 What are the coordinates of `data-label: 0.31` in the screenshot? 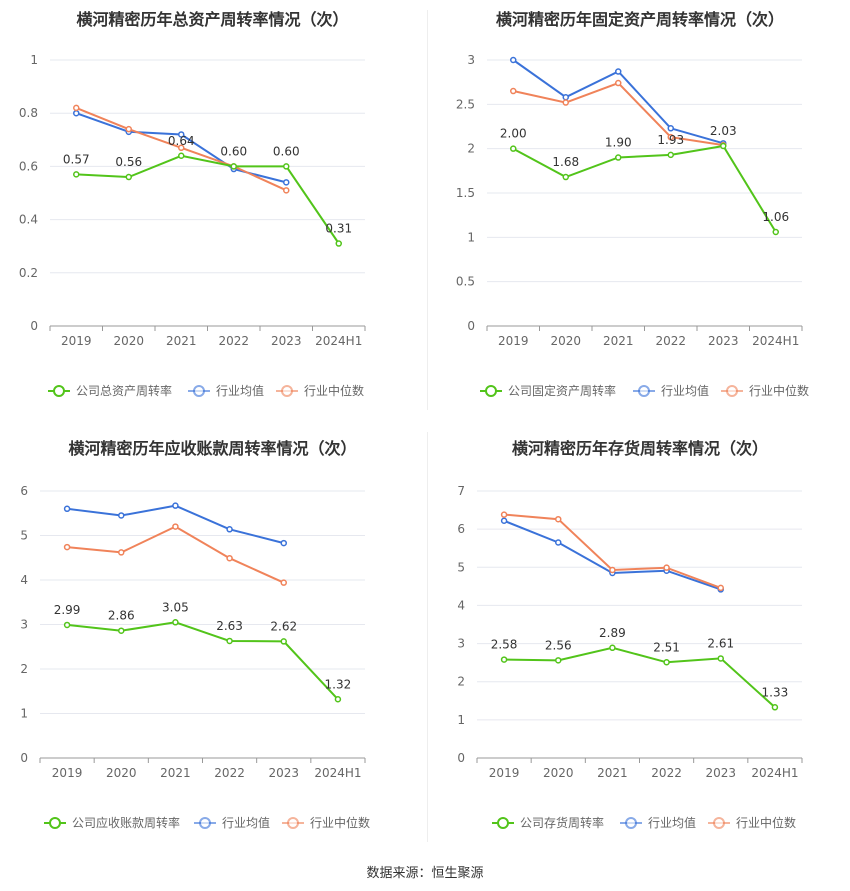 It's located at (338, 229).